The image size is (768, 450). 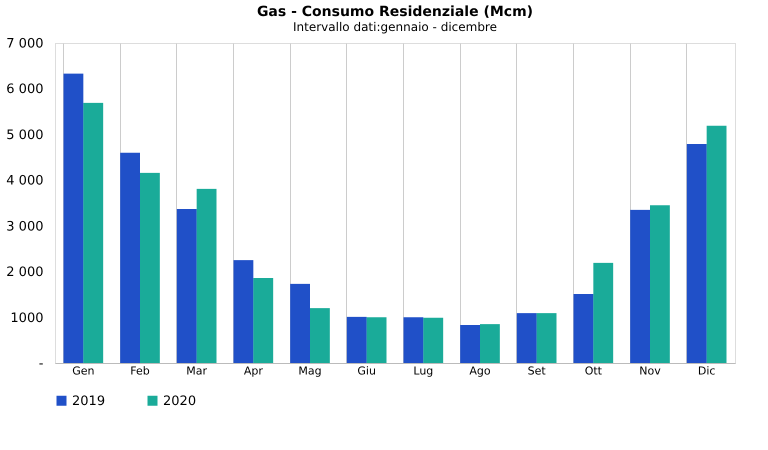 I want to click on x-tick-label: Lug, so click(x=423, y=371).